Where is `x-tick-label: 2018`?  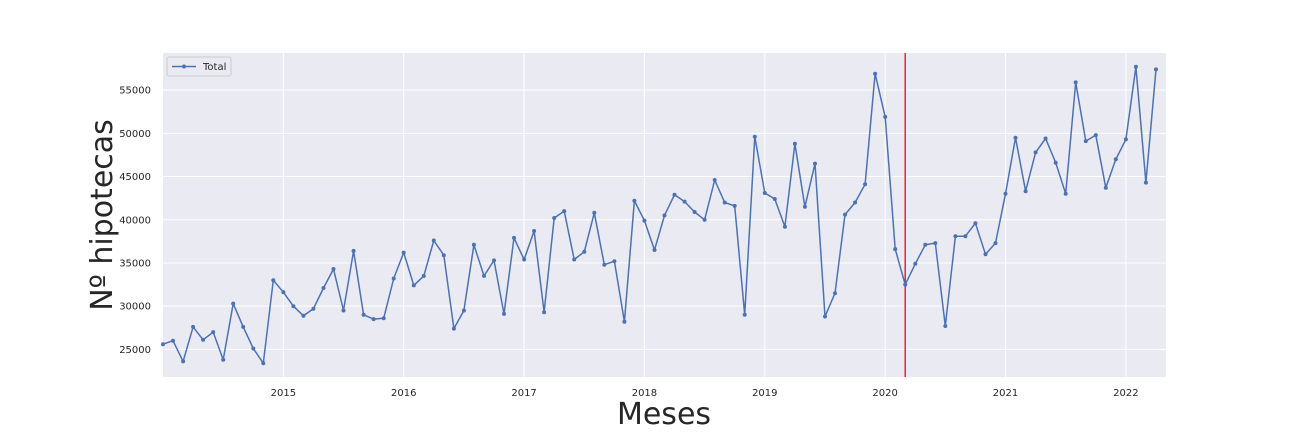
x-tick-label: 2018 is located at coordinates (644, 393).